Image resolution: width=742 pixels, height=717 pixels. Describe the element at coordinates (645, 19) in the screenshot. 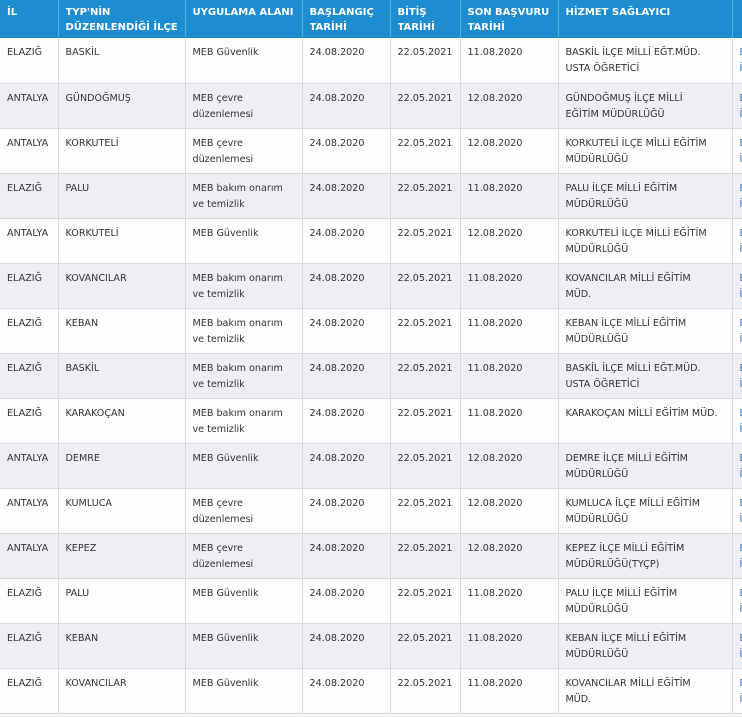

I see `column-header: HİZMET SAĞLAYICI` at that location.